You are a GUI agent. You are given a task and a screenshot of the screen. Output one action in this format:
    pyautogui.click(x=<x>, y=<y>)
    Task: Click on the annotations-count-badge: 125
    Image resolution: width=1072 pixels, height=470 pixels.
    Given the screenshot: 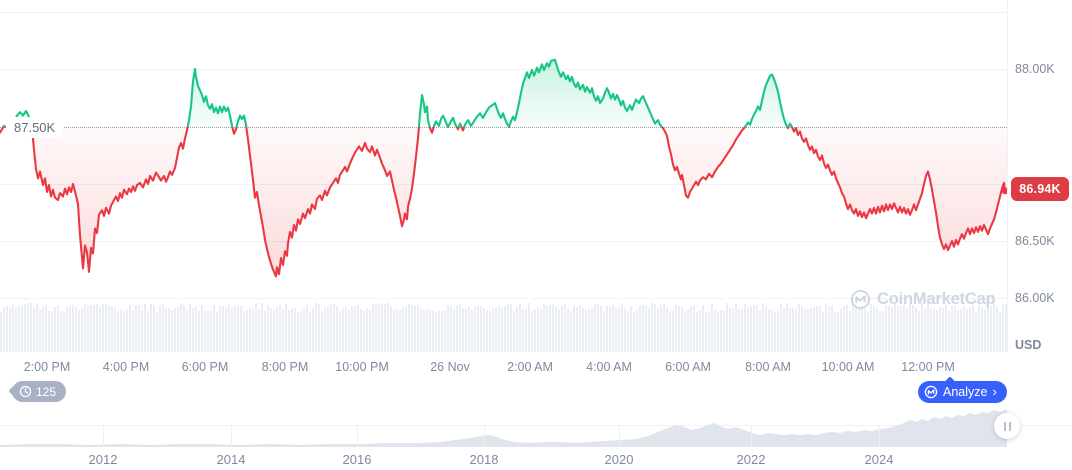 What is the action you would take?
    pyautogui.click(x=37, y=391)
    